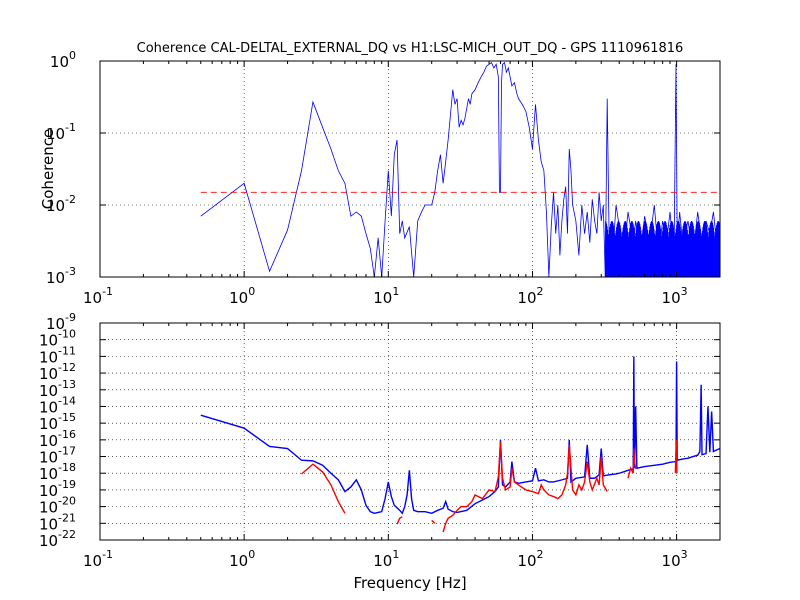 This screenshot has height=600, width=800. Describe the element at coordinates (57, 422) in the screenshot. I see `y-tick-label: 10⁻¹⁵` at that location.